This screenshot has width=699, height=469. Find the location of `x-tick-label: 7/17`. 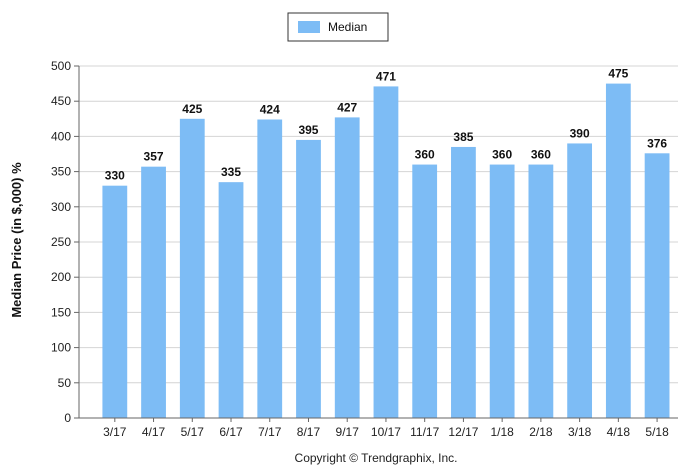

x-tick-label: 7/17 is located at coordinates (270, 432).